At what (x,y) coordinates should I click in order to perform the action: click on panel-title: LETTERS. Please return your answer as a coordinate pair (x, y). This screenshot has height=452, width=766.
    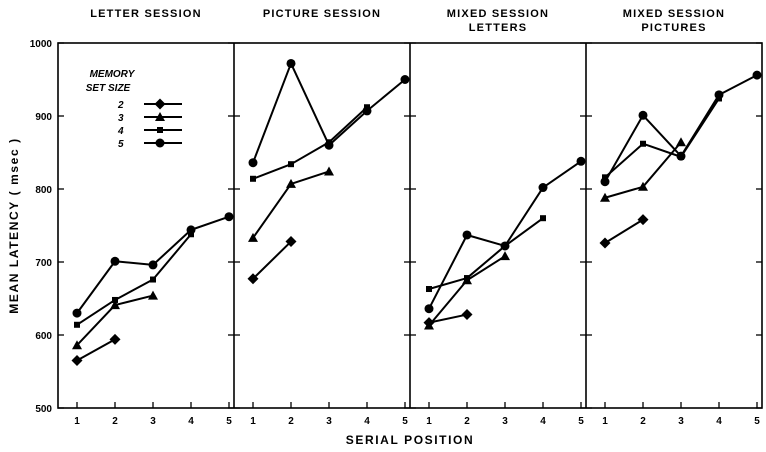
    Looking at the image, I should click on (498, 28).